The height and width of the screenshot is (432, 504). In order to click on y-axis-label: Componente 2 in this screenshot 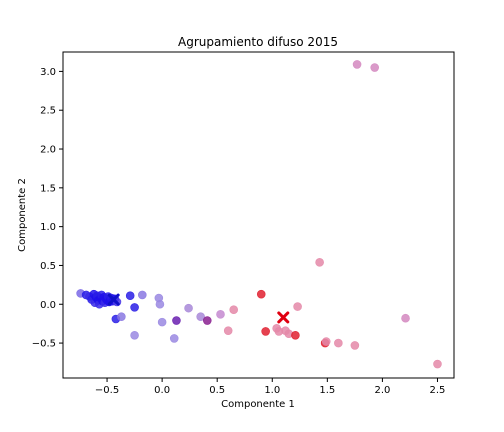, I will do `click(22, 215)`.